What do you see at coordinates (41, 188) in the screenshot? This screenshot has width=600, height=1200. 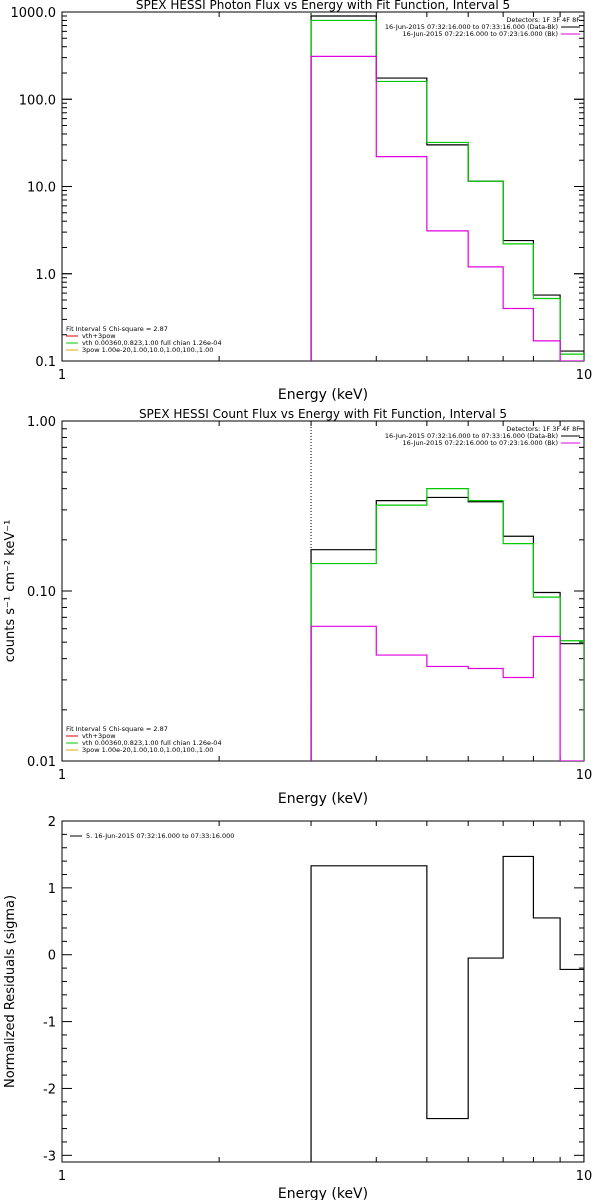 I see `y-tick-label: 10.0` at bounding box center [41, 188].